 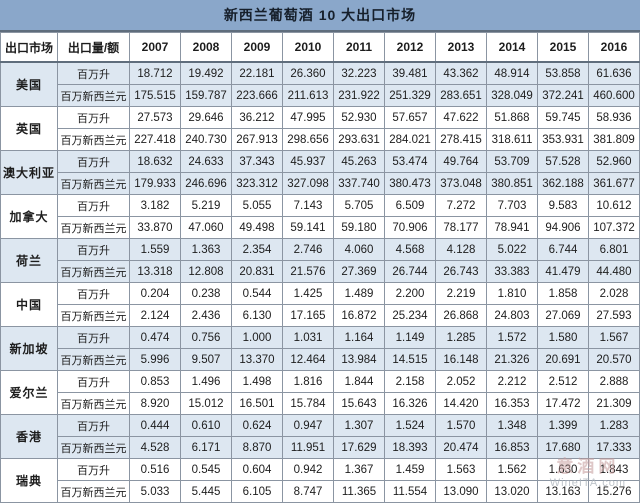 I want to click on value-cell: 0.853, so click(x=155, y=381).